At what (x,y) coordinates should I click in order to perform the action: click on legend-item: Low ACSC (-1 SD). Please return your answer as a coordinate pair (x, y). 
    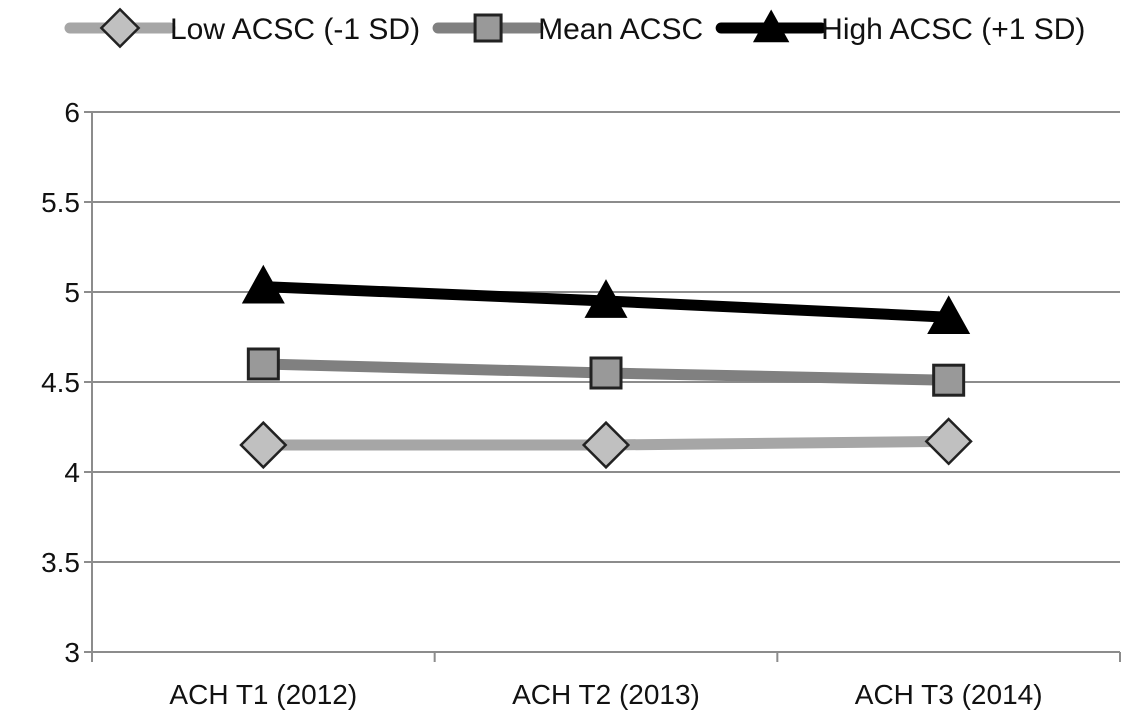
    Looking at the image, I should click on (242, 28).